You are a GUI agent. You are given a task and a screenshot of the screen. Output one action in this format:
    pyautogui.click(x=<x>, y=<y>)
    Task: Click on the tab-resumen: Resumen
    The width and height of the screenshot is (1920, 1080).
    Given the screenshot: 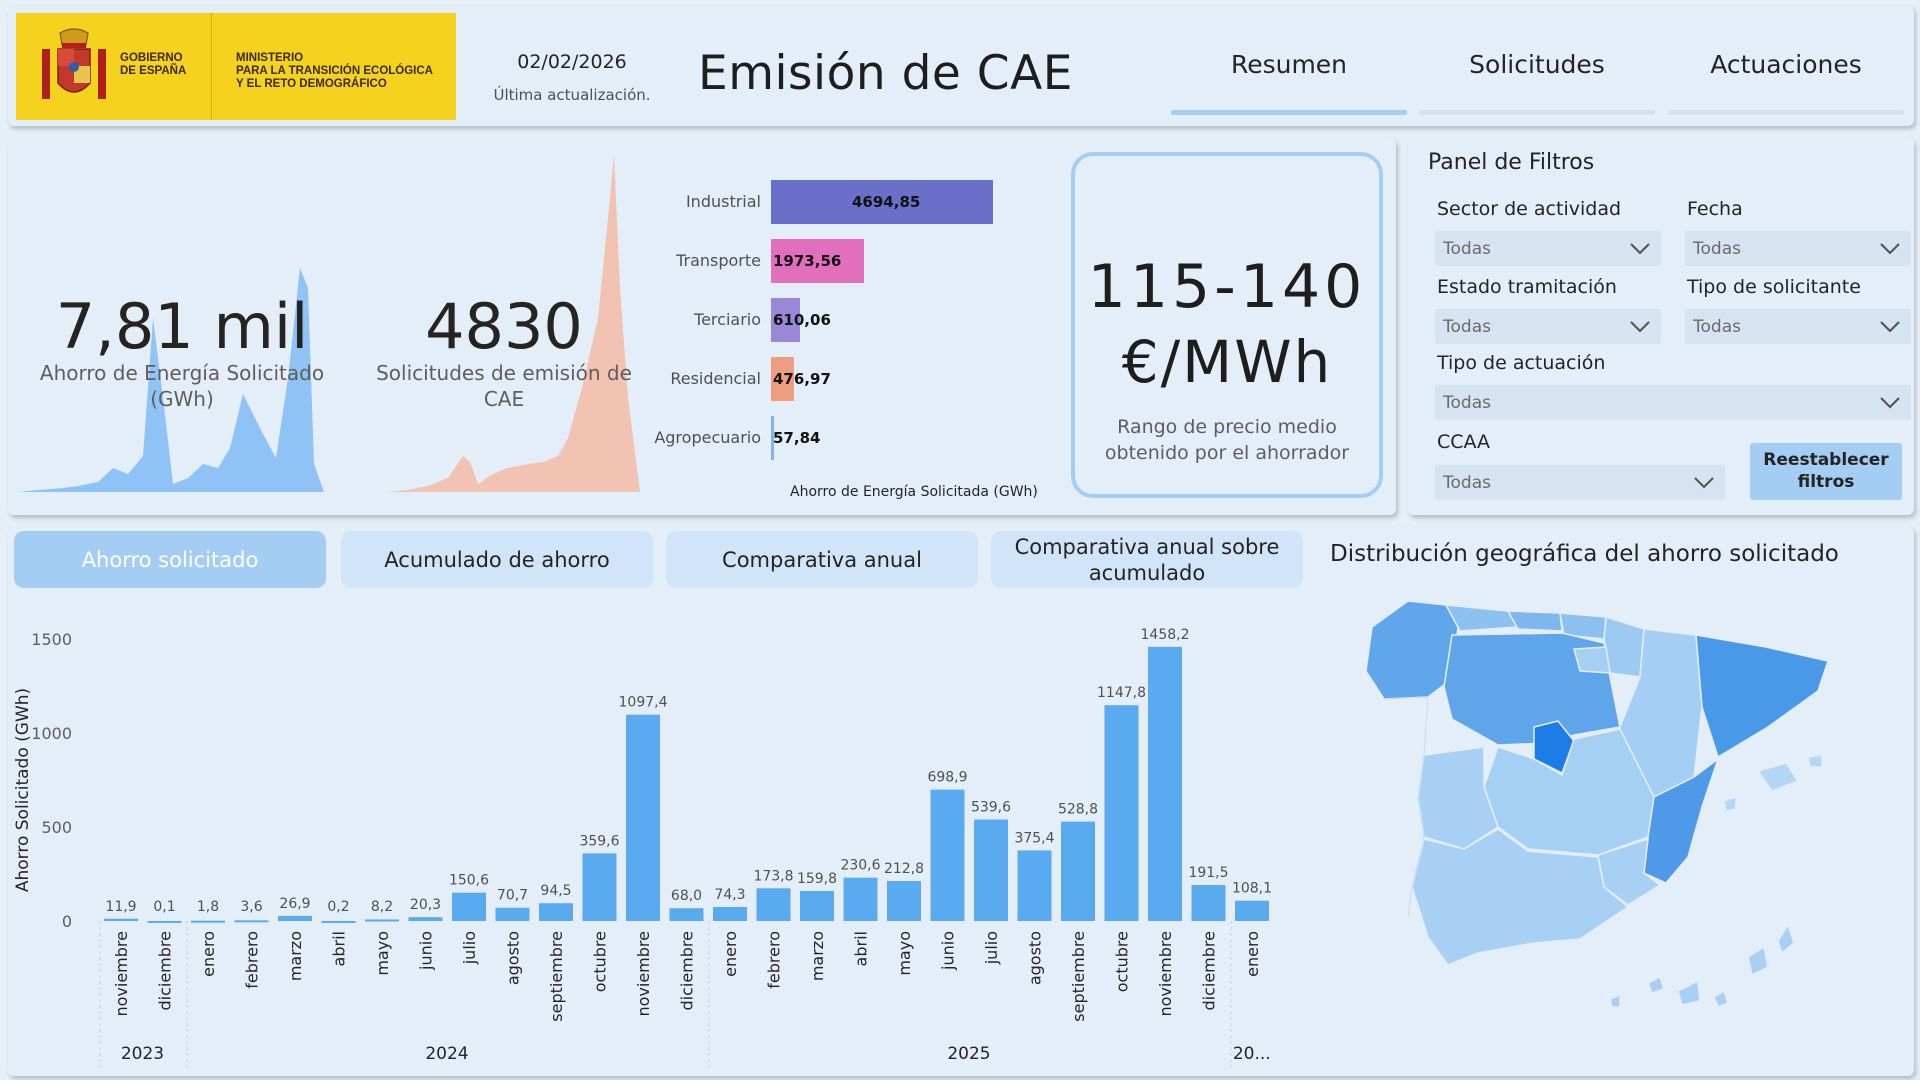 What is the action you would take?
    pyautogui.click(x=1289, y=82)
    